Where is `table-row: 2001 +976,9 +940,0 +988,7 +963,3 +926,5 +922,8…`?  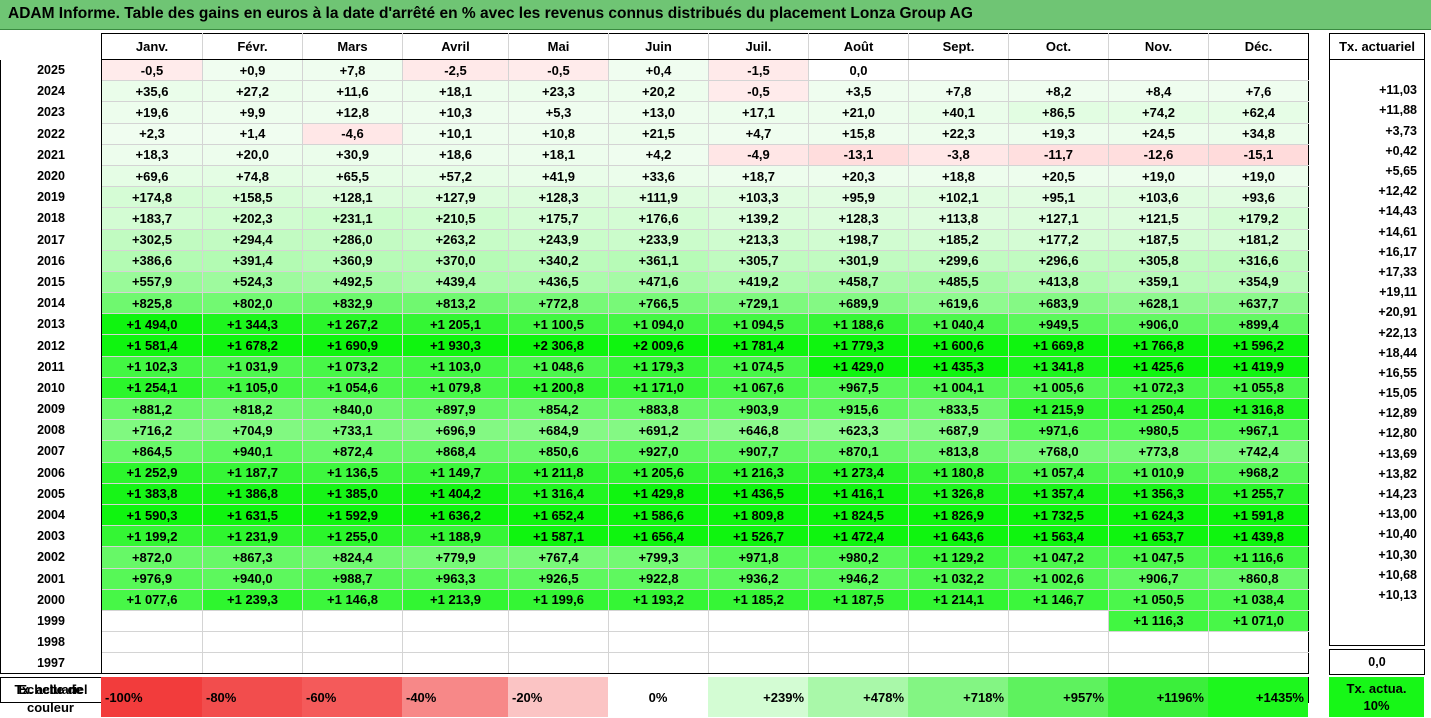 table-row: 2001 +976,9 +940,0 +988,7 +963,3 +926,5 +922,8… is located at coordinates (654, 578).